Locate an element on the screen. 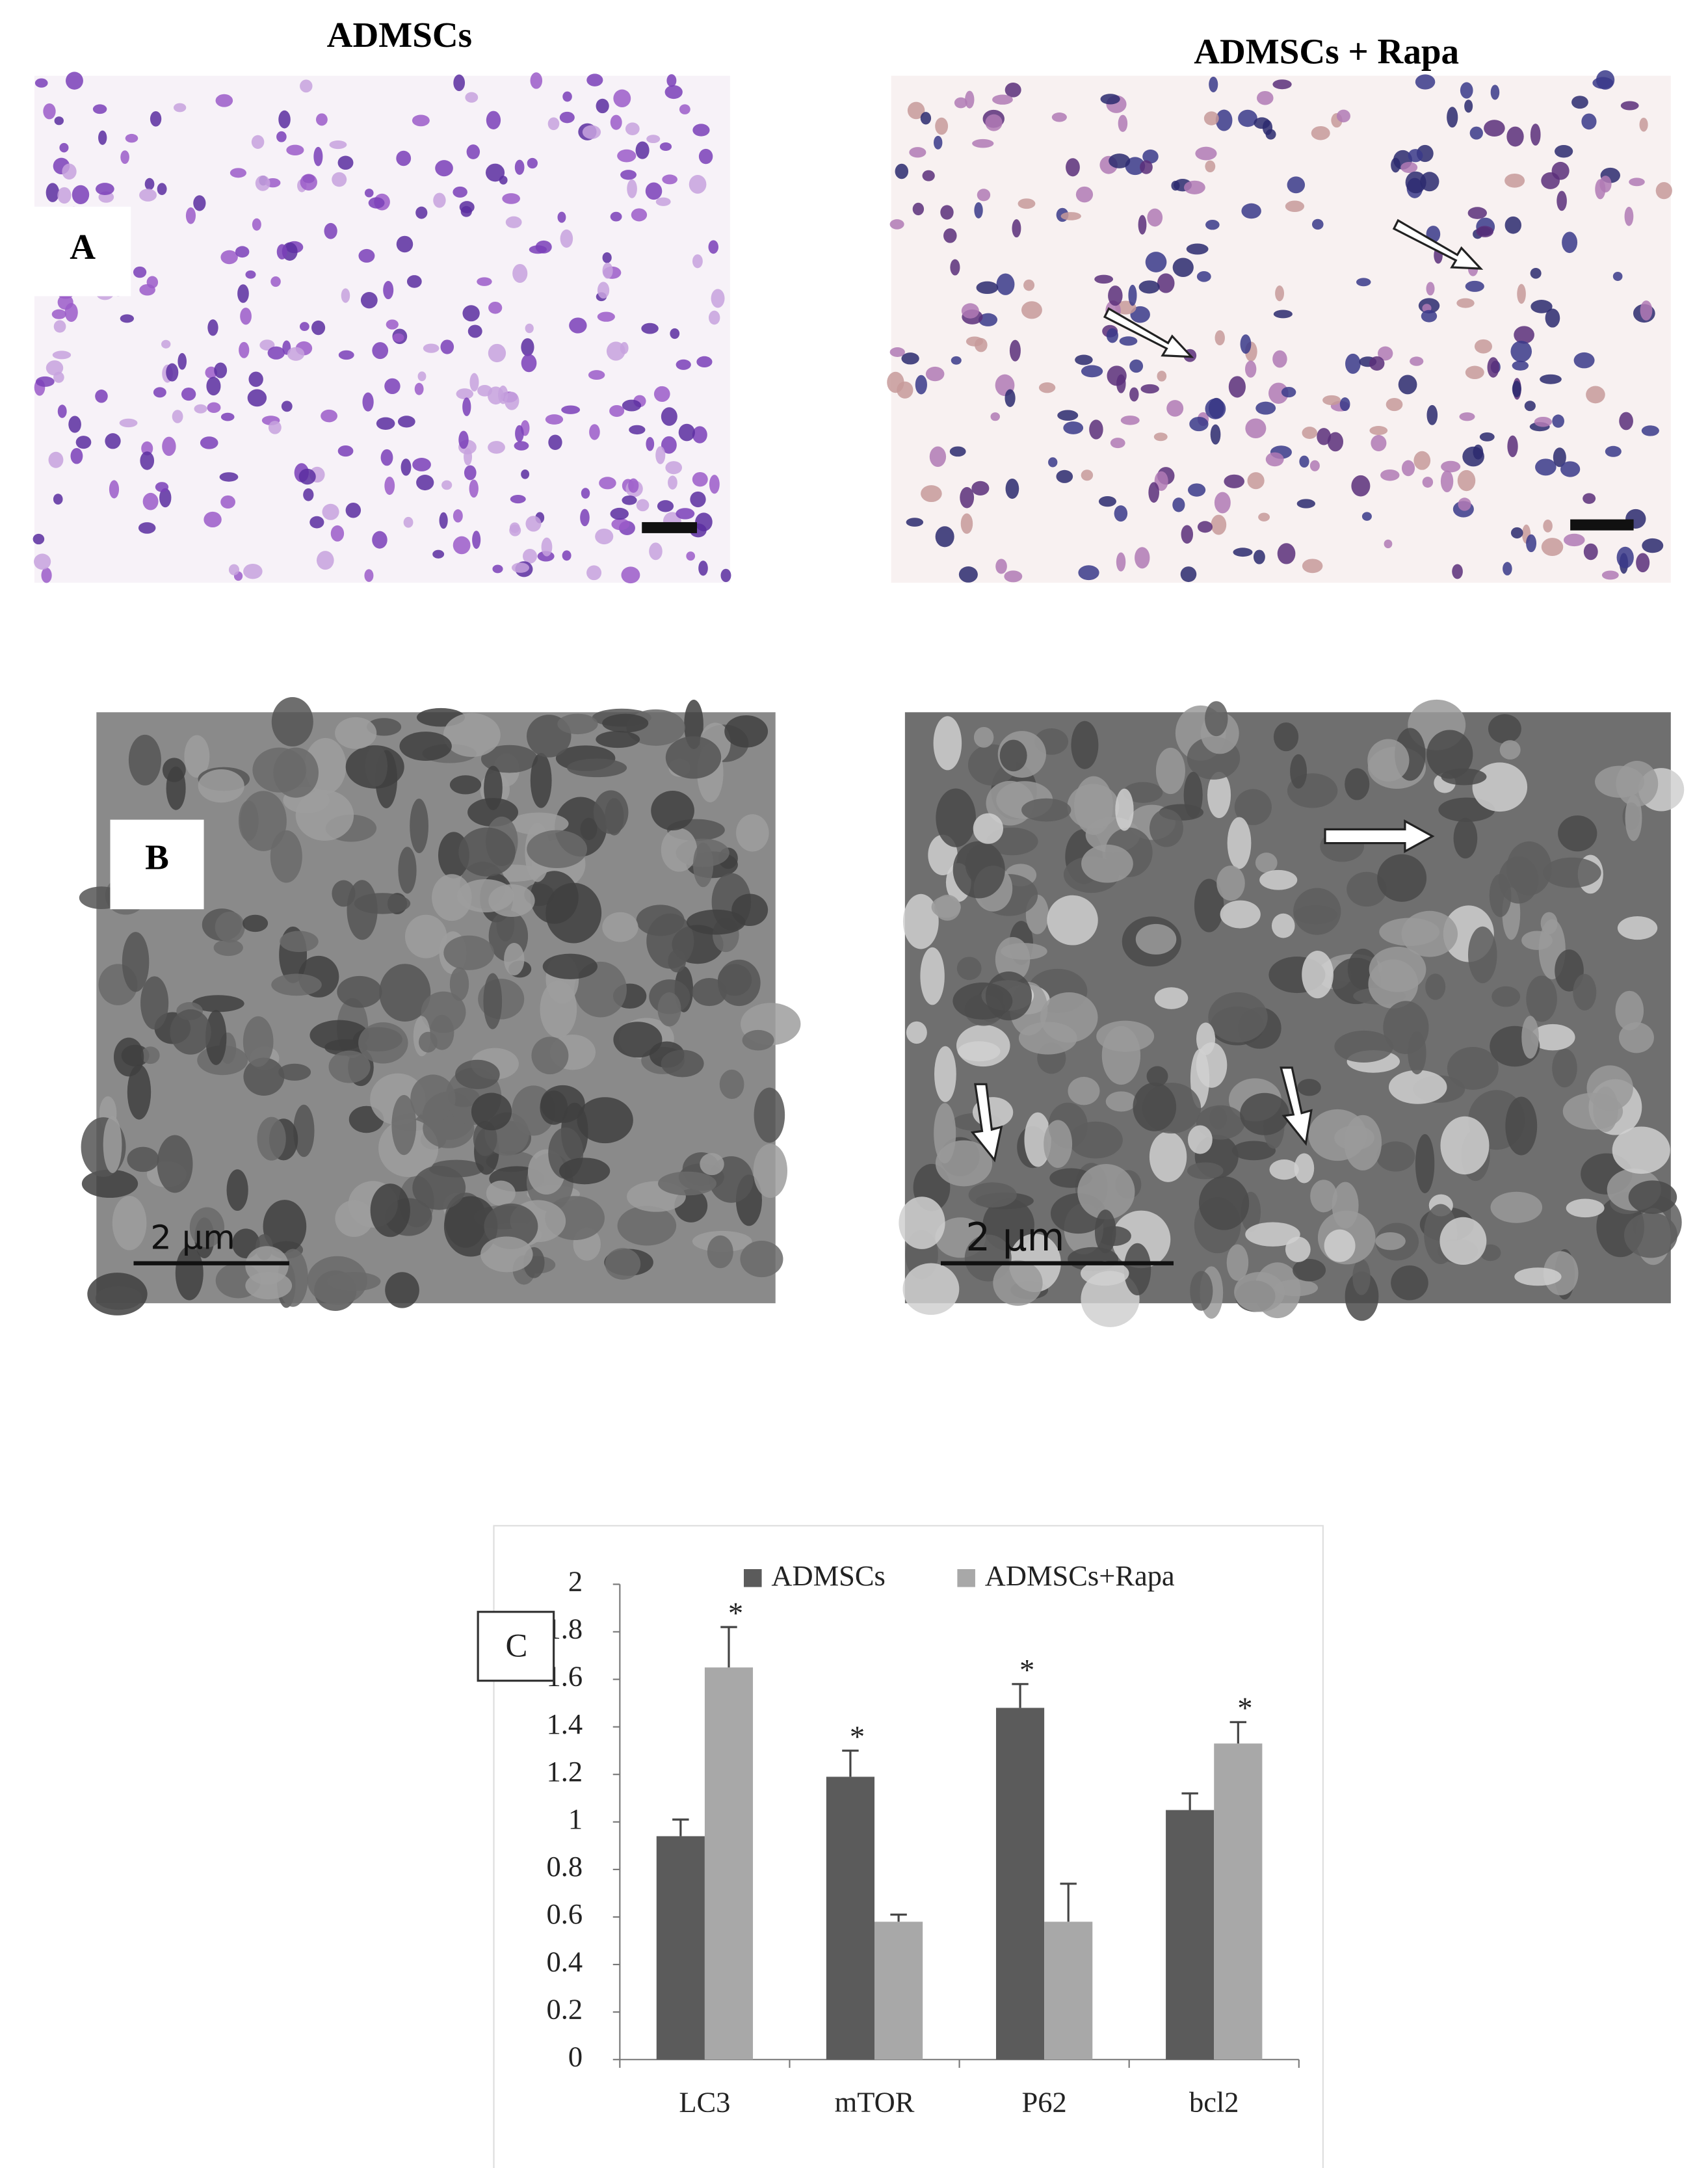 Image resolution: width=1708 pixels, height=2168 pixels. y-tick-label: 0.2 is located at coordinates (565, 2008).